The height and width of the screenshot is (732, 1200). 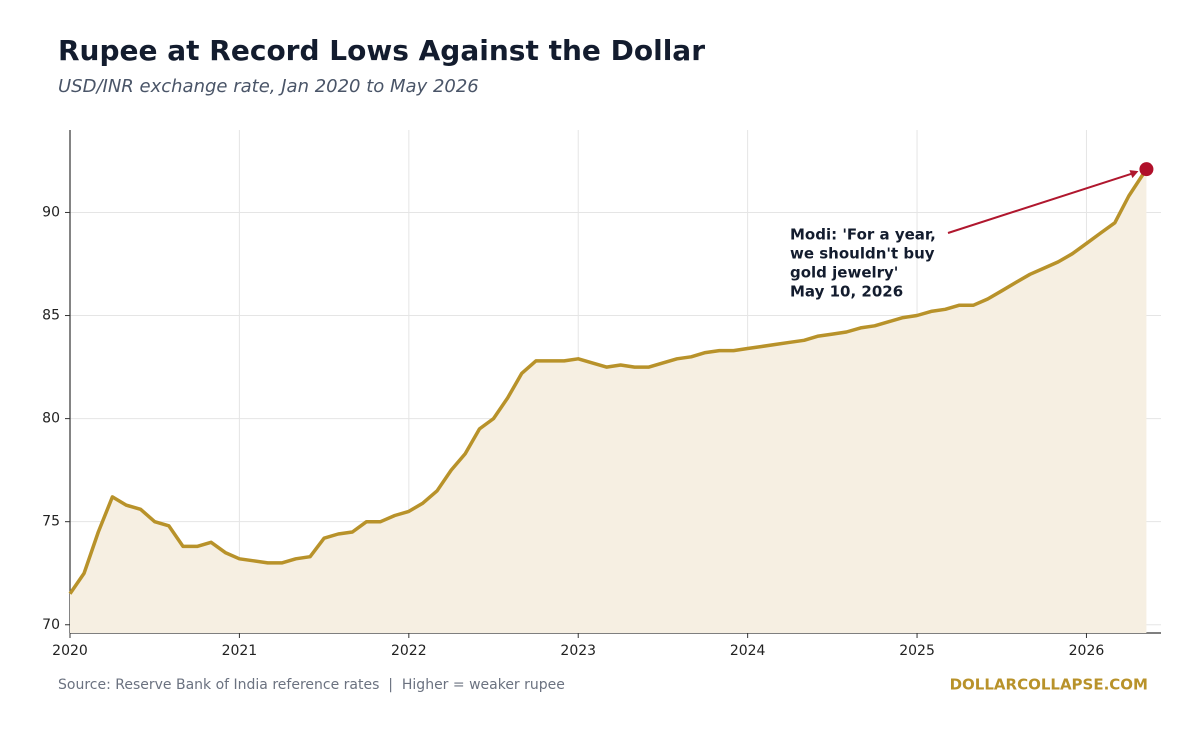 What do you see at coordinates (381, 50) in the screenshot?
I see `chart-title: Rupee at Record Lows Against the Dollar` at bounding box center [381, 50].